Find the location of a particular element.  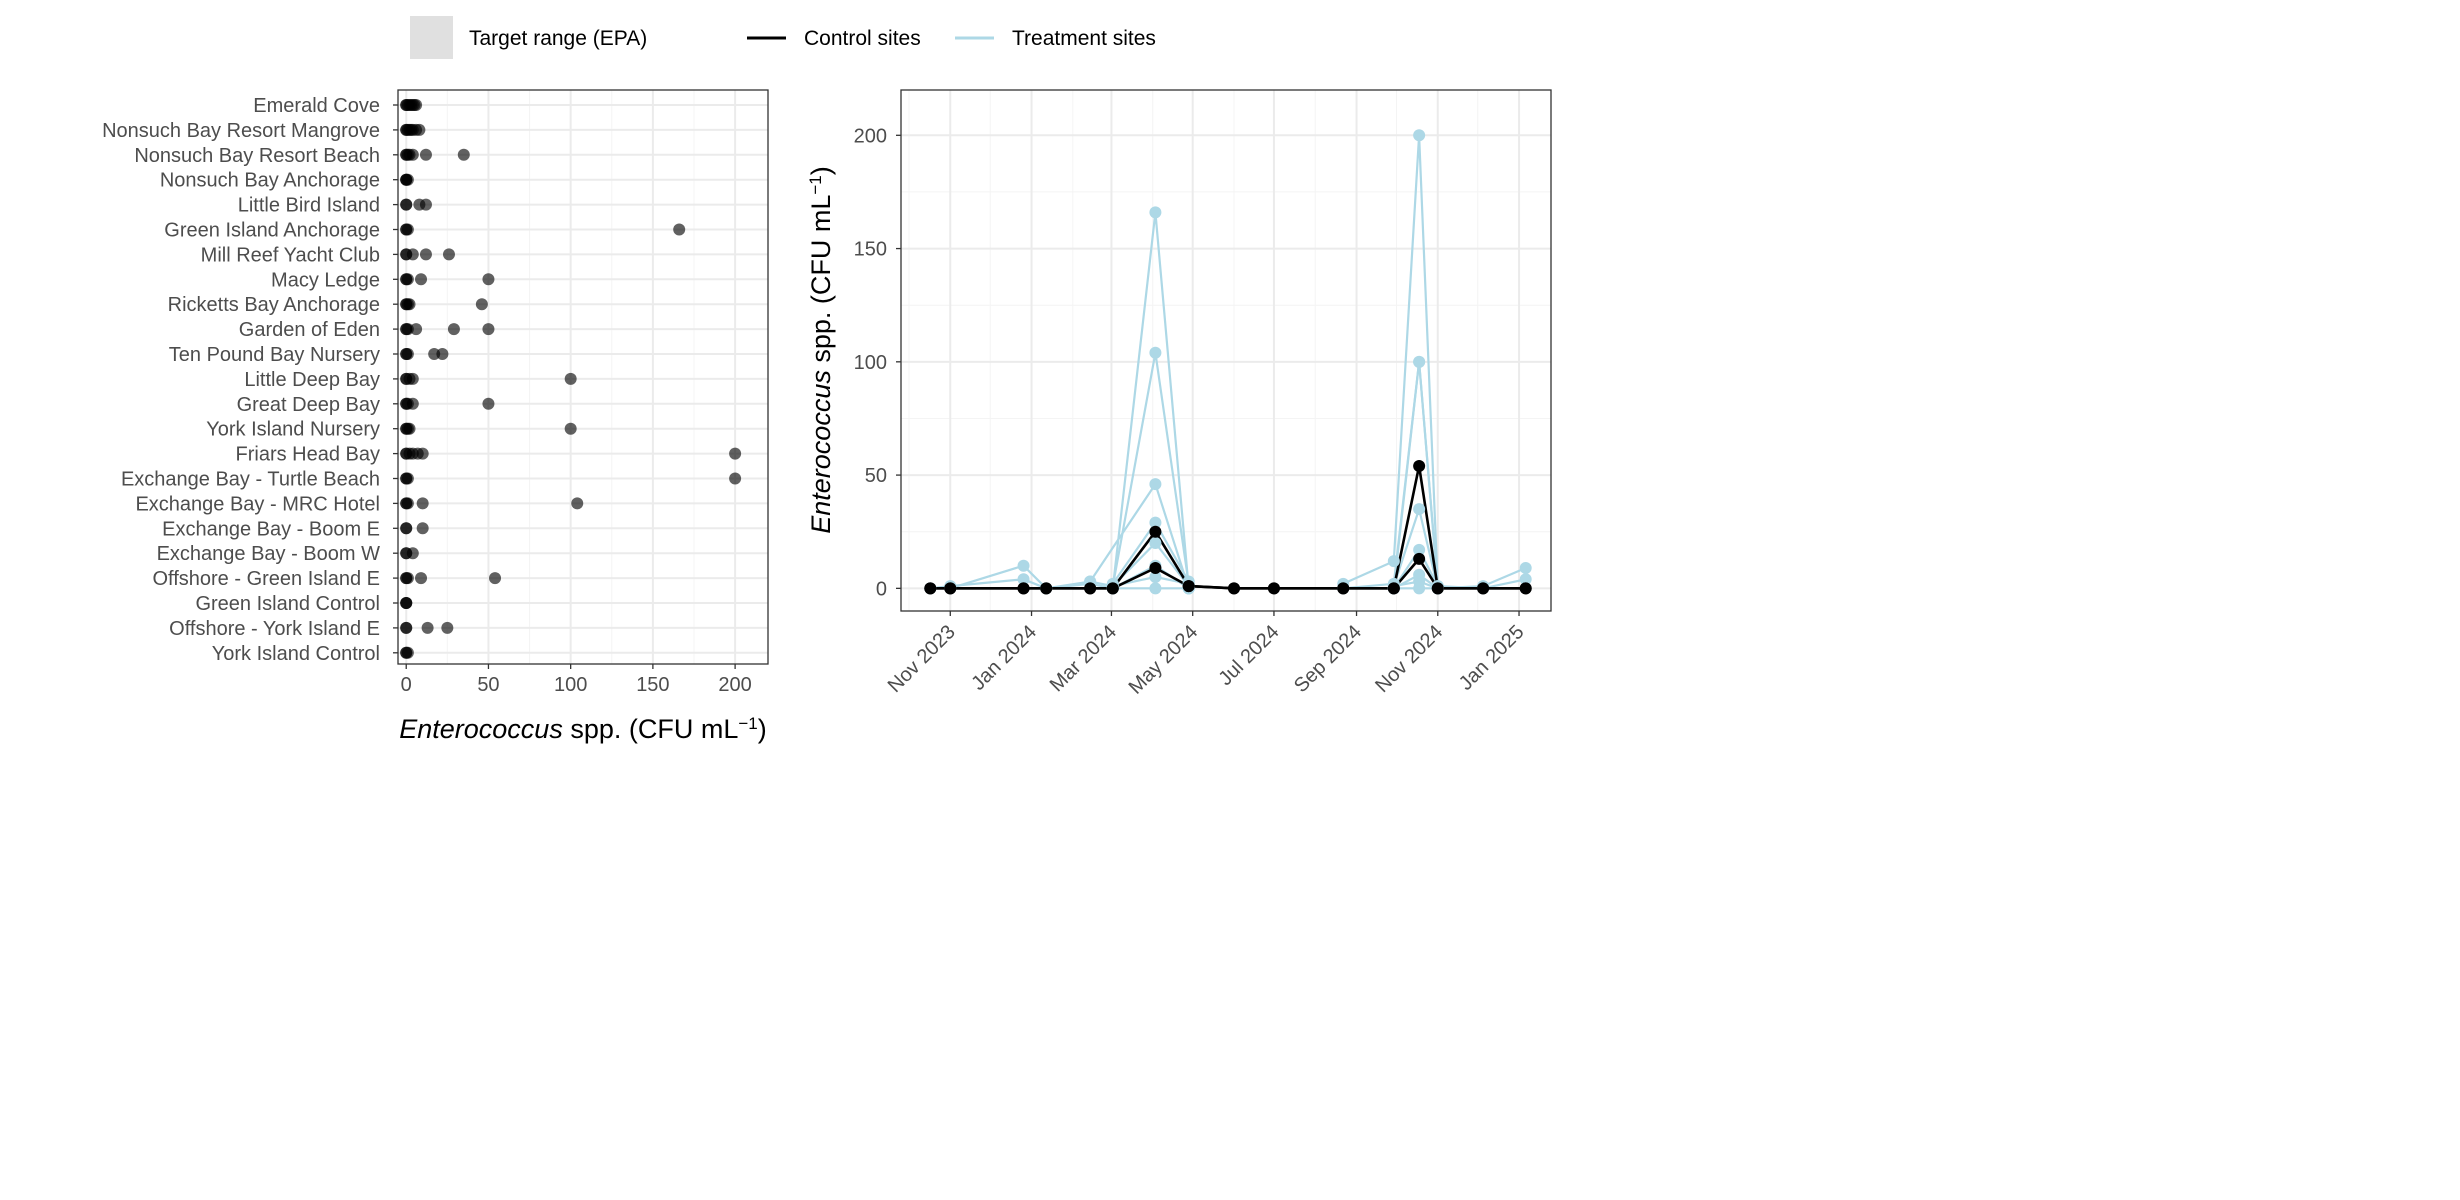

control-series-line is located at coordinates (1228, 573).